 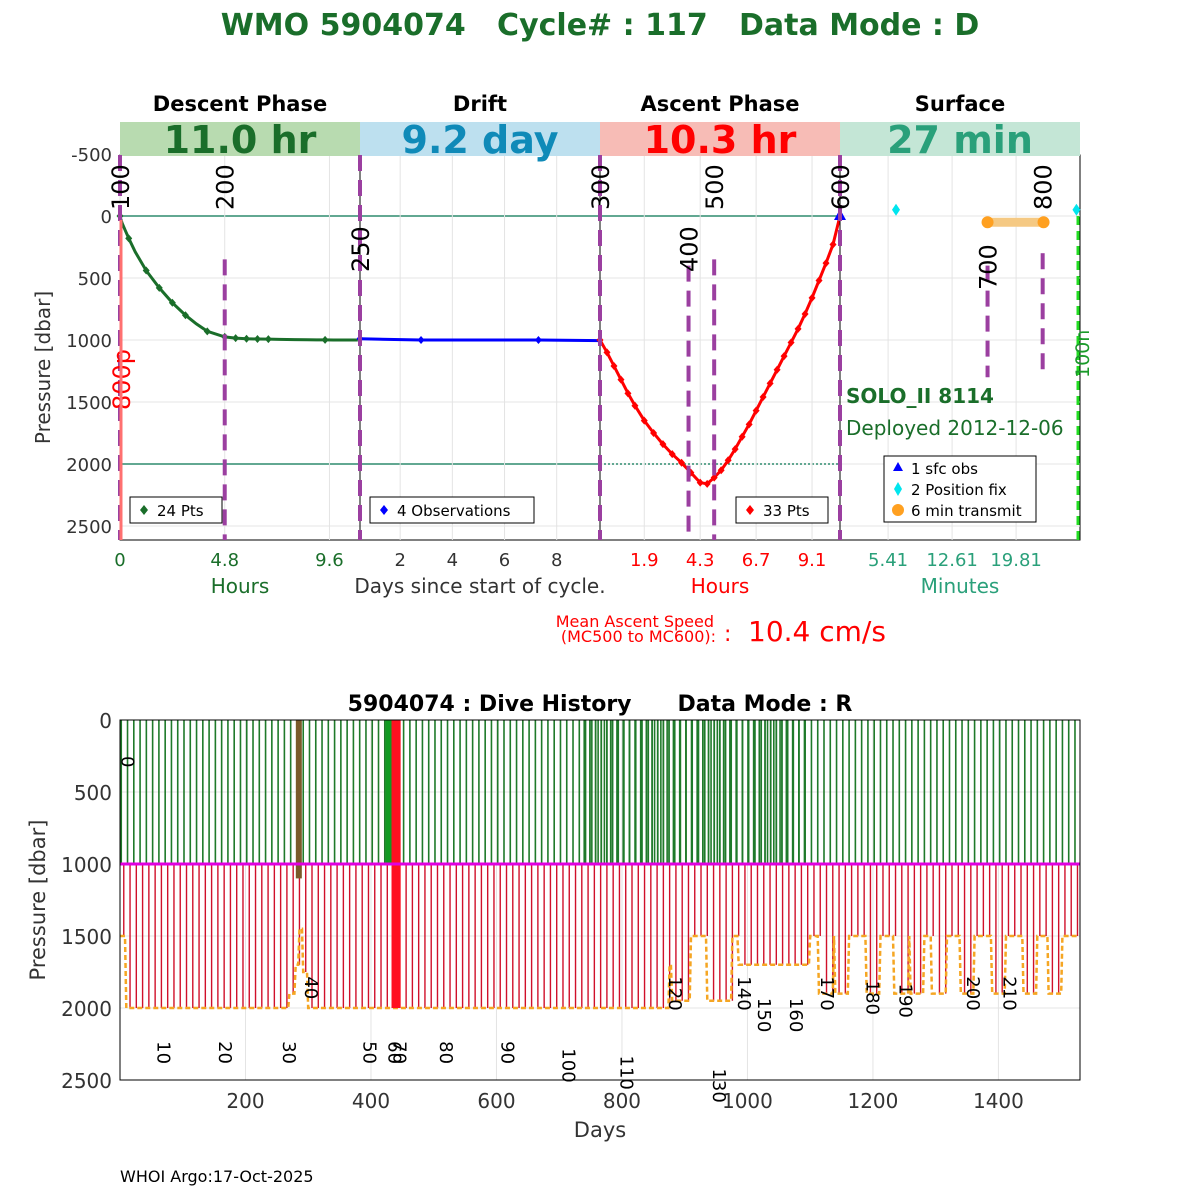 What do you see at coordinates (245, 1101) in the screenshot?
I see `x-tick-label: 200` at bounding box center [245, 1101].